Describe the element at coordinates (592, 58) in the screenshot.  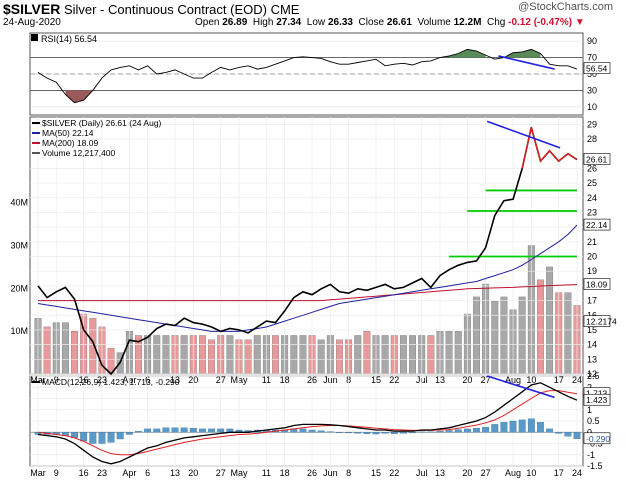
I see `rsi-tick-label: 70` at that location.